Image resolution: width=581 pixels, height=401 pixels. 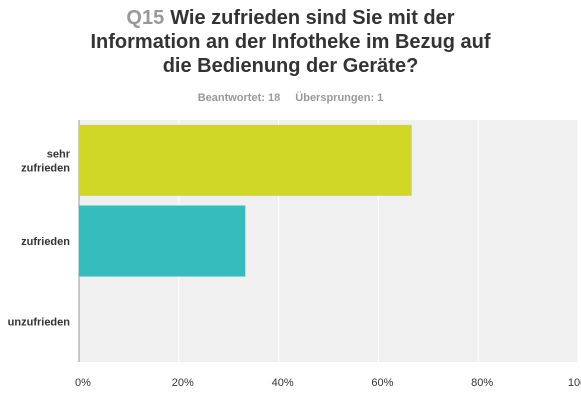 What do you see at coordinates (83, 383) in the screenshot?
I see `x-tick-label: 0%` at bounding box center [83, 383].